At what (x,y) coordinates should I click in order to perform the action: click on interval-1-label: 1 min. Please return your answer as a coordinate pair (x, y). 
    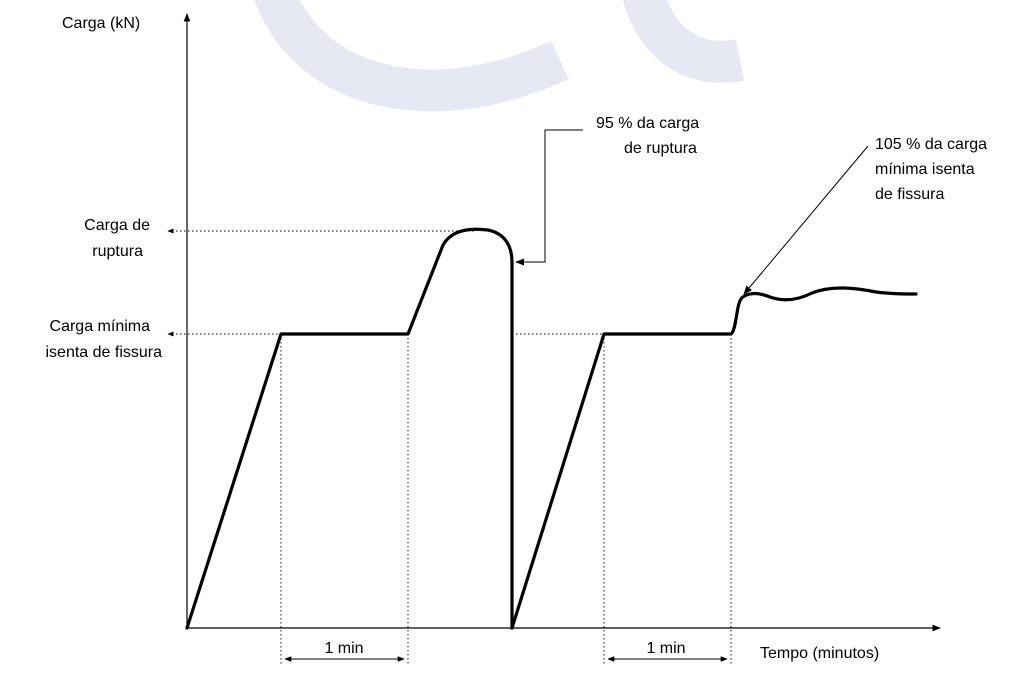
    Looking at the image, I should click on (343, 648).